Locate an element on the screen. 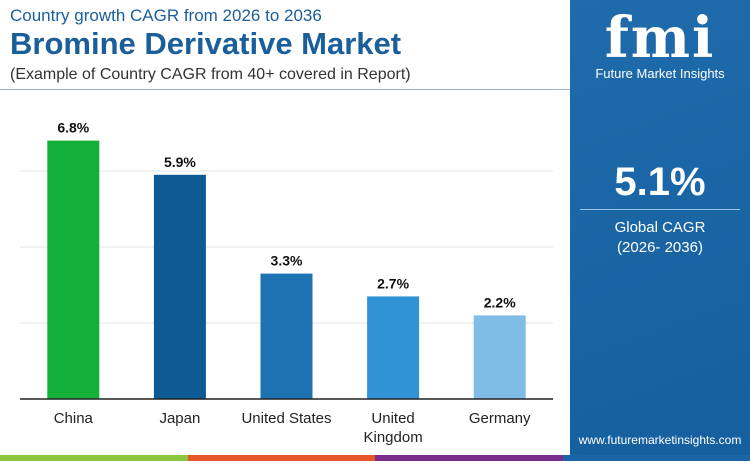 The width and height of the screenshot is (750, 461). x-tick-label: Japan is located at coordinates (179, 418).